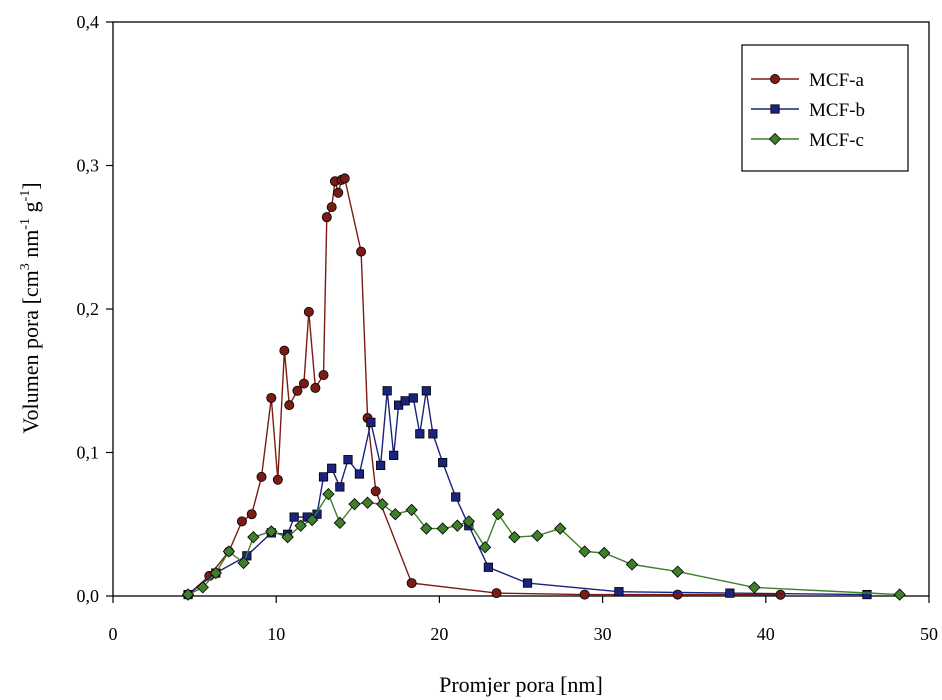 This screenshot has width=942, height=700. I want to click on legend-marker-mcf-c, so click(775, 139).